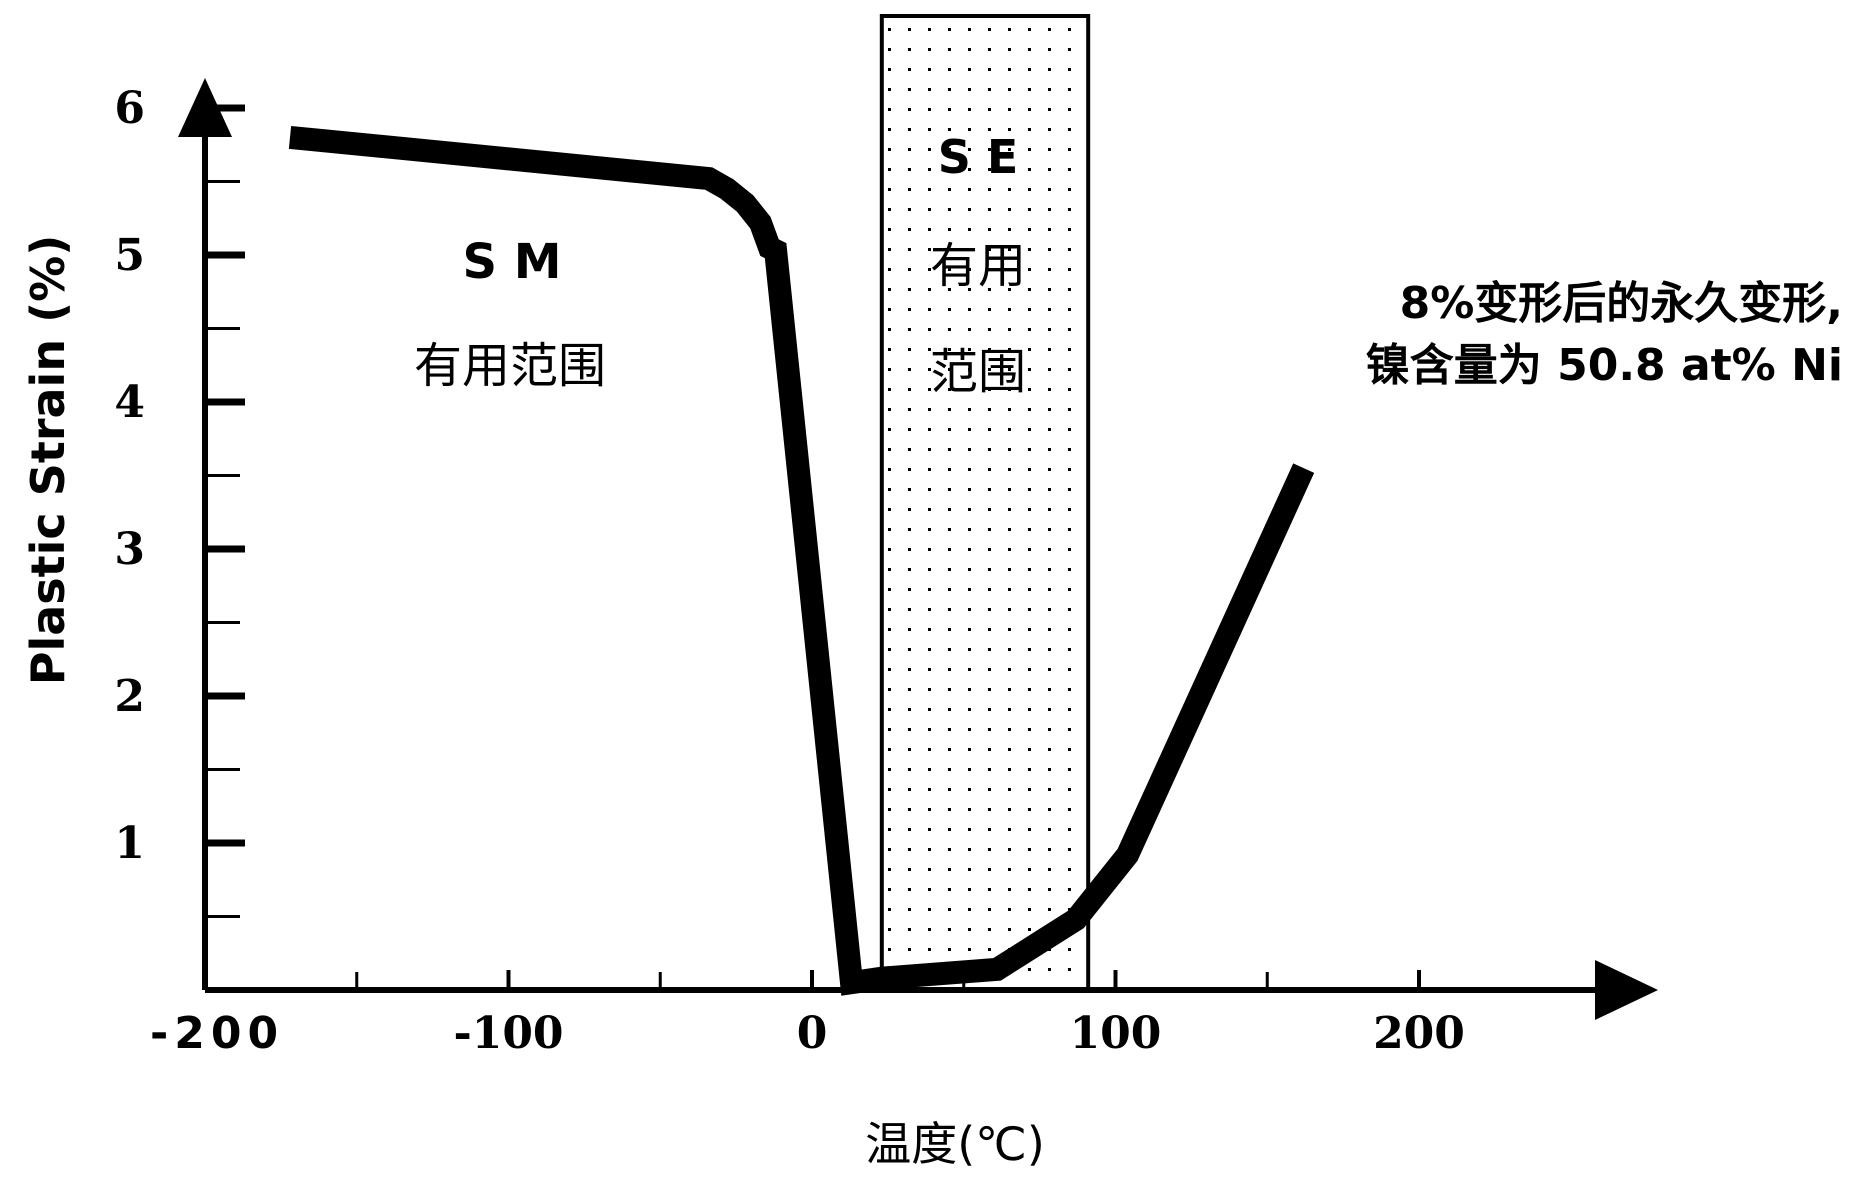 The width and height of the screenshot is (1854, 1190). What do you see at coordinates (978, 157) in the screenshot?
I see `region-se-label: S E` at bounding box center [978, 157].